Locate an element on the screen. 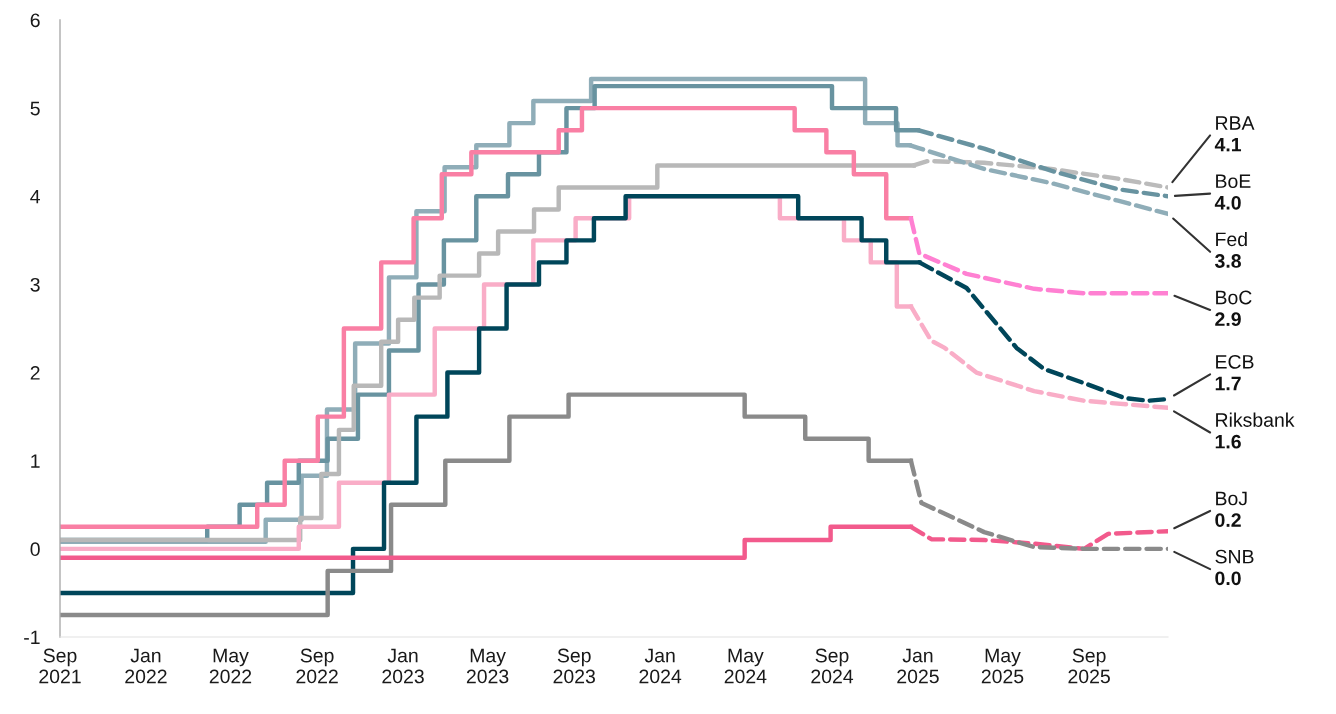 Image resolution: width=1336 pixels, height=714 pixels. data-label: 0.0 is located at coordinates (1228, 578).